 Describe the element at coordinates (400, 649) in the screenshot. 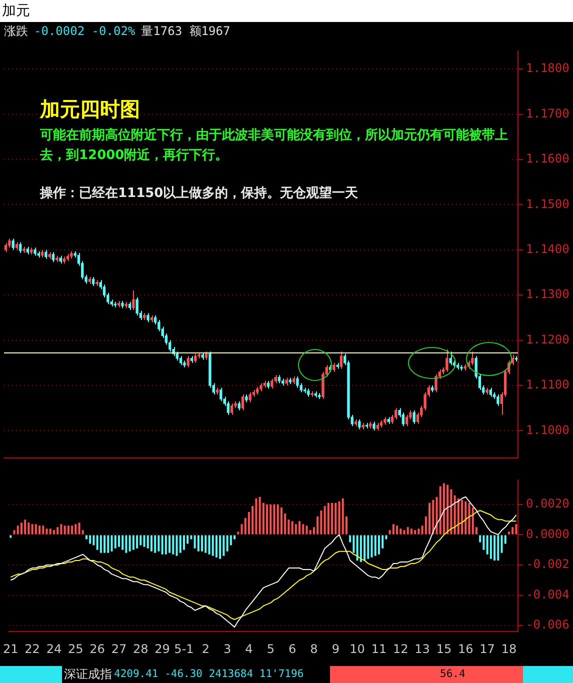

I see `x-tick-label: 12` at that location.